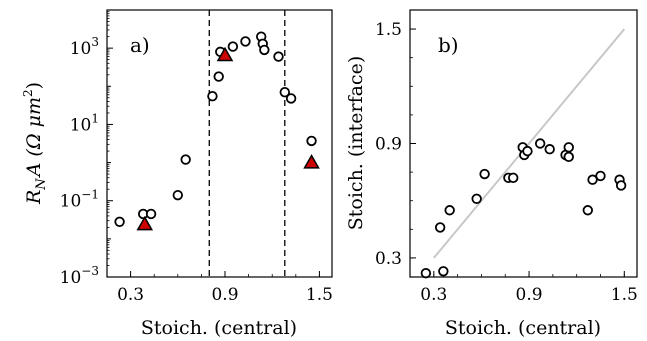  I want to click on panel-a-ytick-label-1: 10⁻¹, so click(79, 200).